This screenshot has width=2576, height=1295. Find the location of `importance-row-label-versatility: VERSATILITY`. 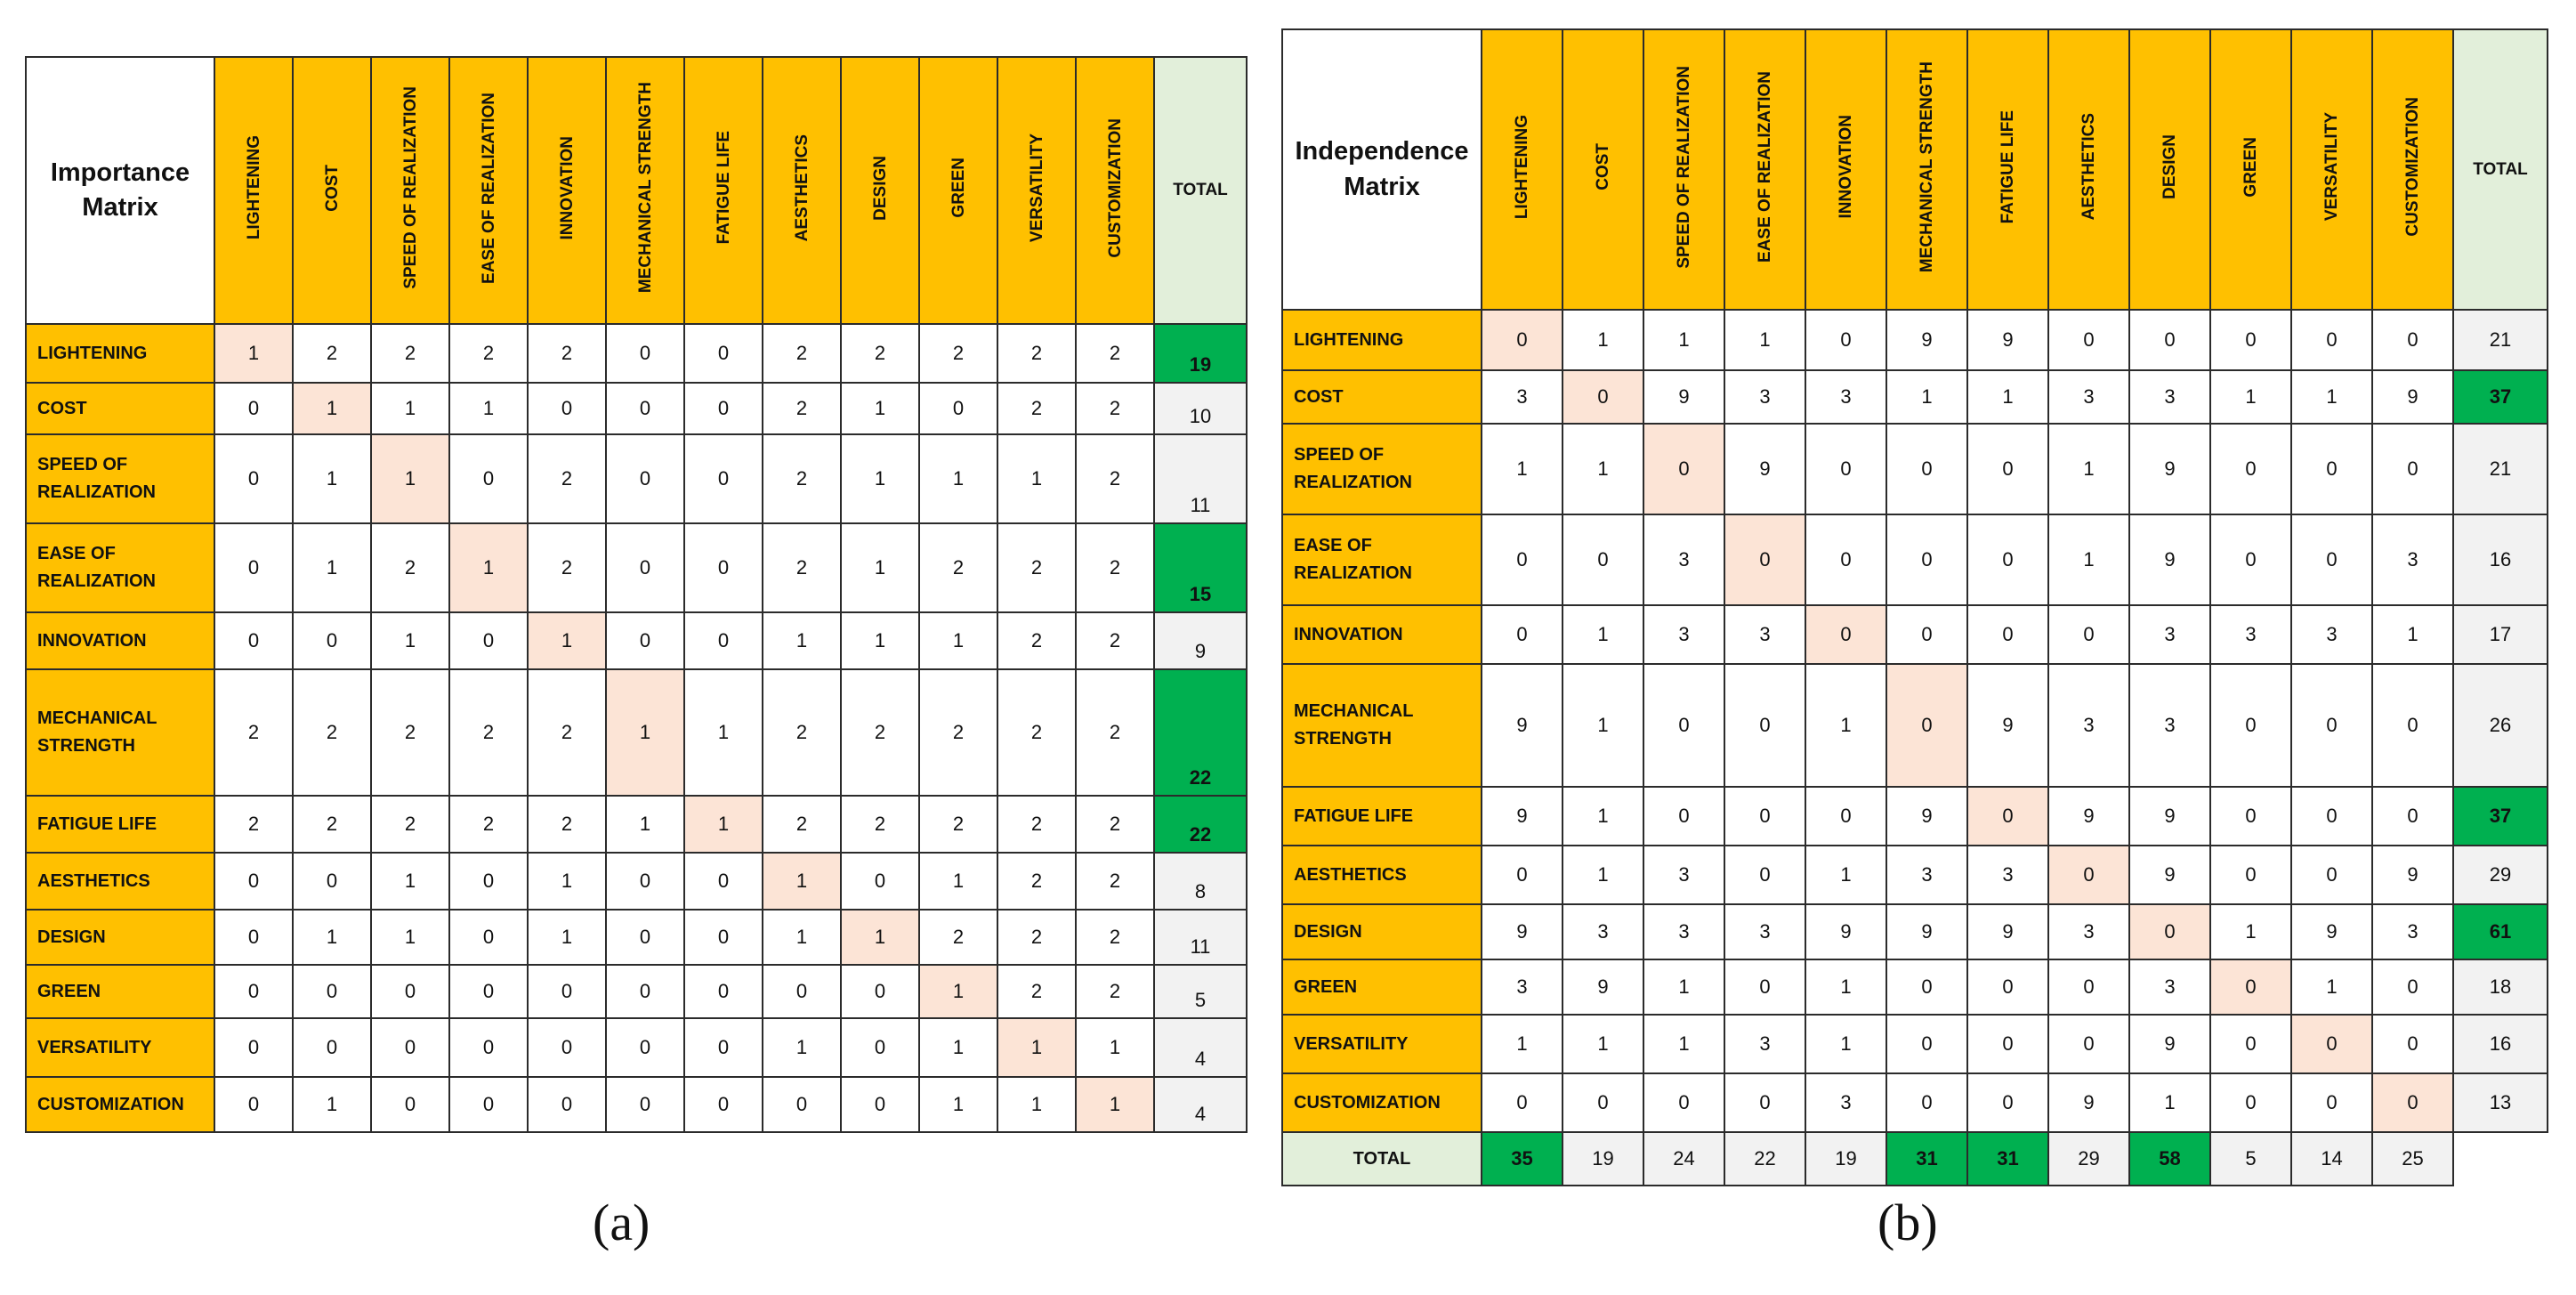

importance-row-label-versatility: VERSATILITY is located at coordinates (120, 1047).